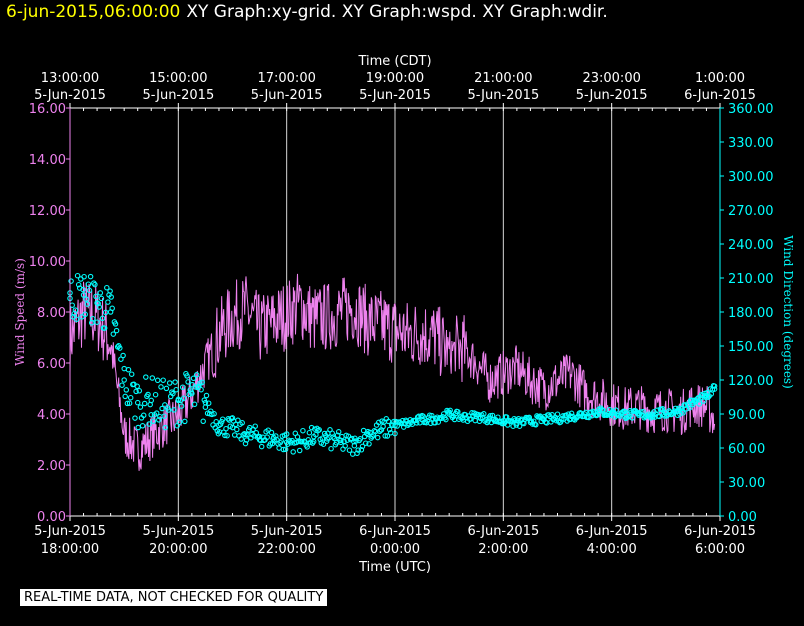 This screenshot has height=626, width=804. I want to click on y-axis-label-right: Wind Direction (degrees), so click(788, 312).